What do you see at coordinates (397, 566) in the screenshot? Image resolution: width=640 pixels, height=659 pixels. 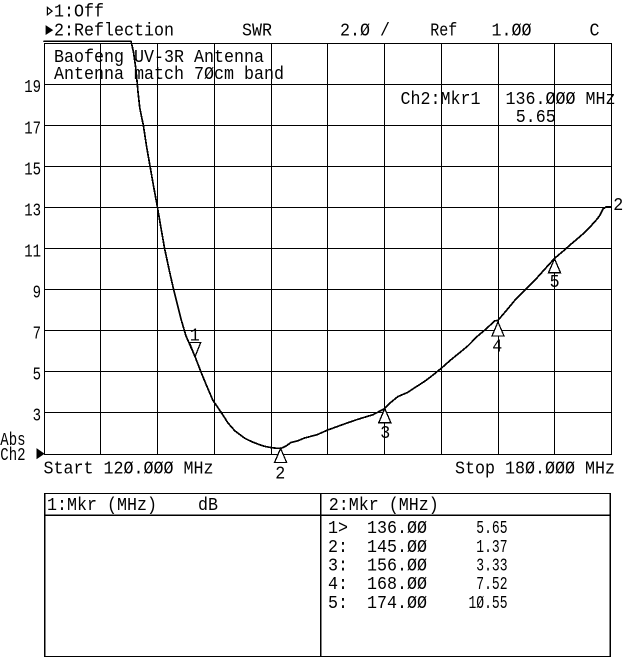 I see `svg-text: 156.ØØ` at bounding box center [397, 566].